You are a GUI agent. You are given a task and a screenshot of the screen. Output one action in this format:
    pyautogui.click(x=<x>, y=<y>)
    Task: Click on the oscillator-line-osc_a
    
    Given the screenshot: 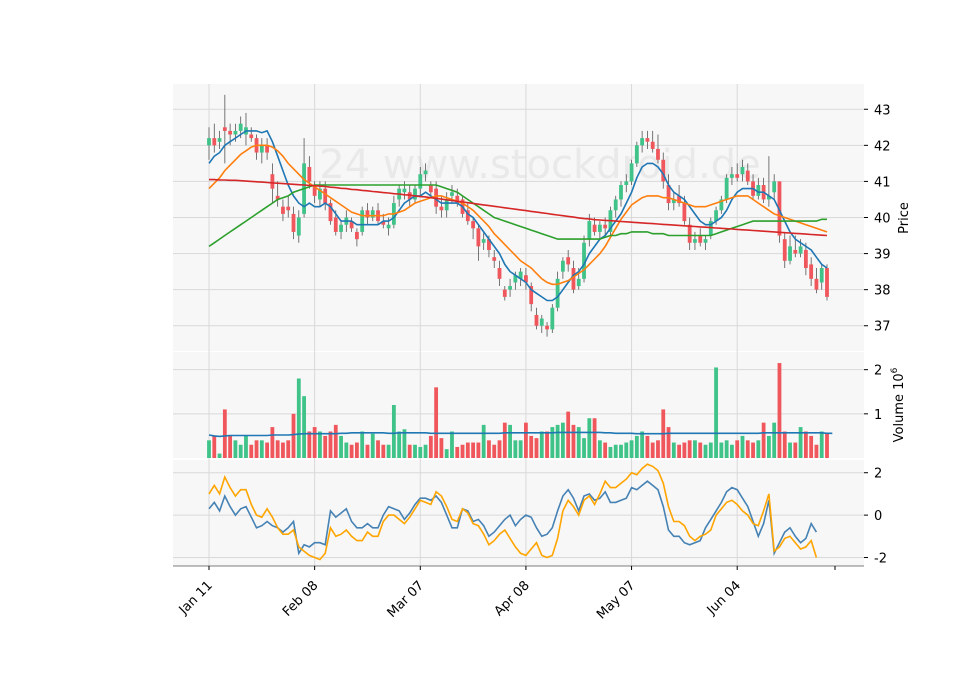 What is the action you would take?
    pyautogui.click(x=513, y=518)
    